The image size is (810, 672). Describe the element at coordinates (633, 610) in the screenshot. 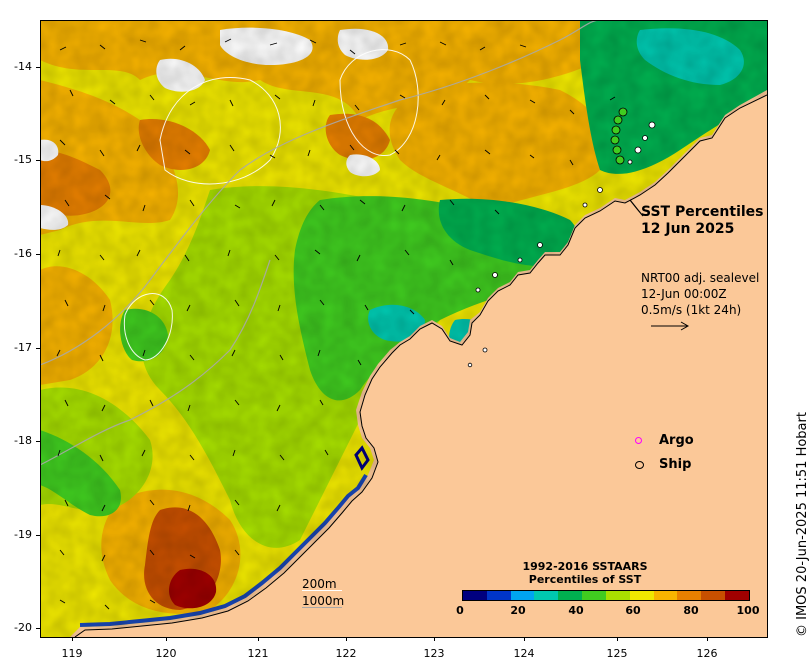

I see `colorbar-tick-label: 60` at that location.